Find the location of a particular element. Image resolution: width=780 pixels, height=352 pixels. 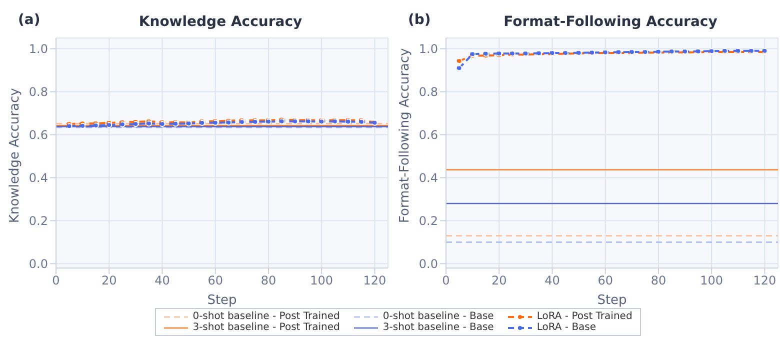

text: (b) is located at coordinates (419, 20).